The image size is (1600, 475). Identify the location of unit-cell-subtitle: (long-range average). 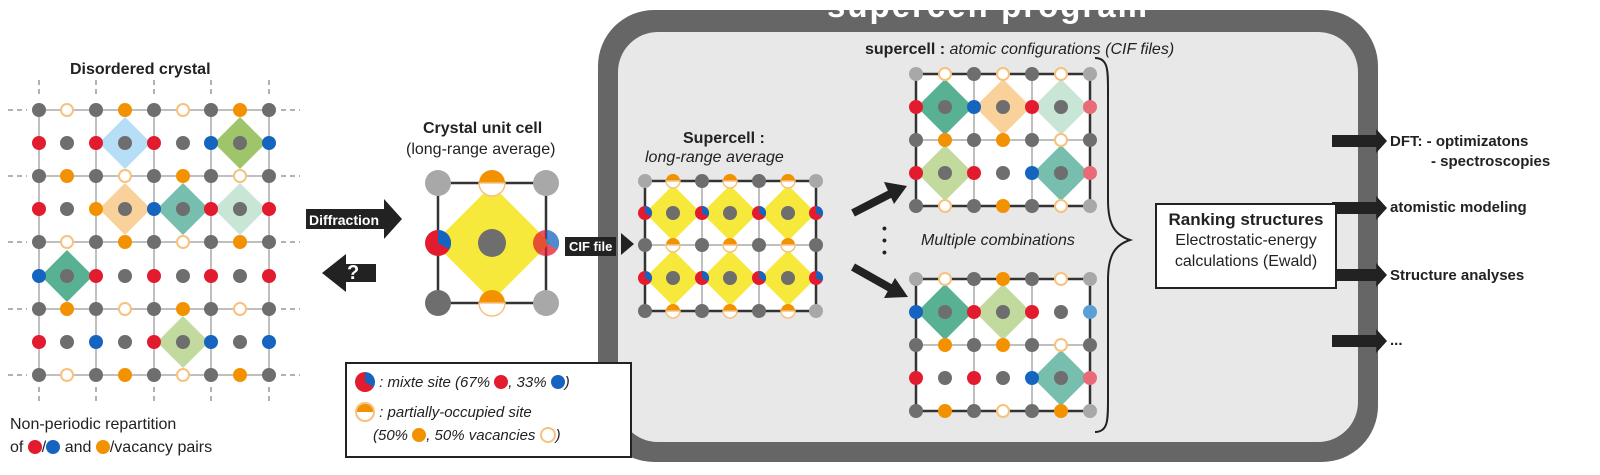
(481, 149).